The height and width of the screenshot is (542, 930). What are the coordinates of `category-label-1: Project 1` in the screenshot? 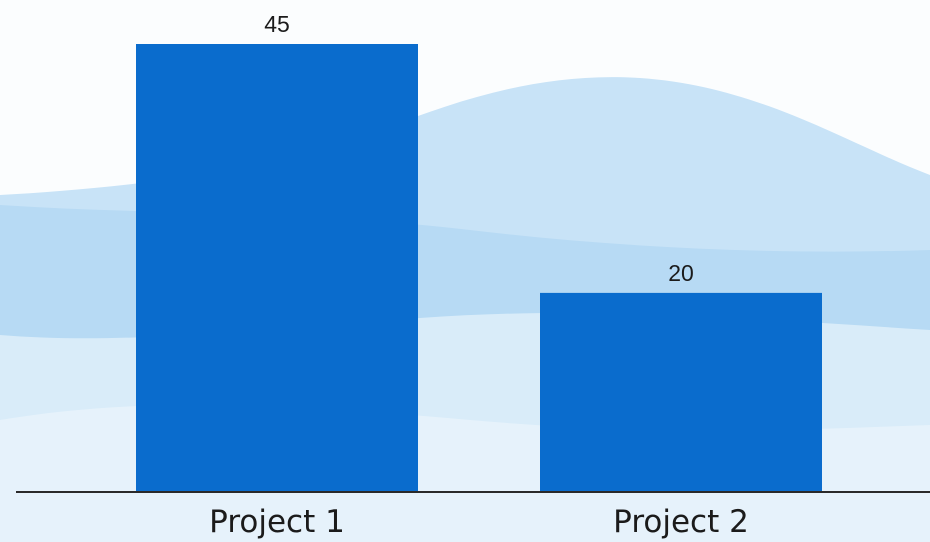 It's located at (277, 522).